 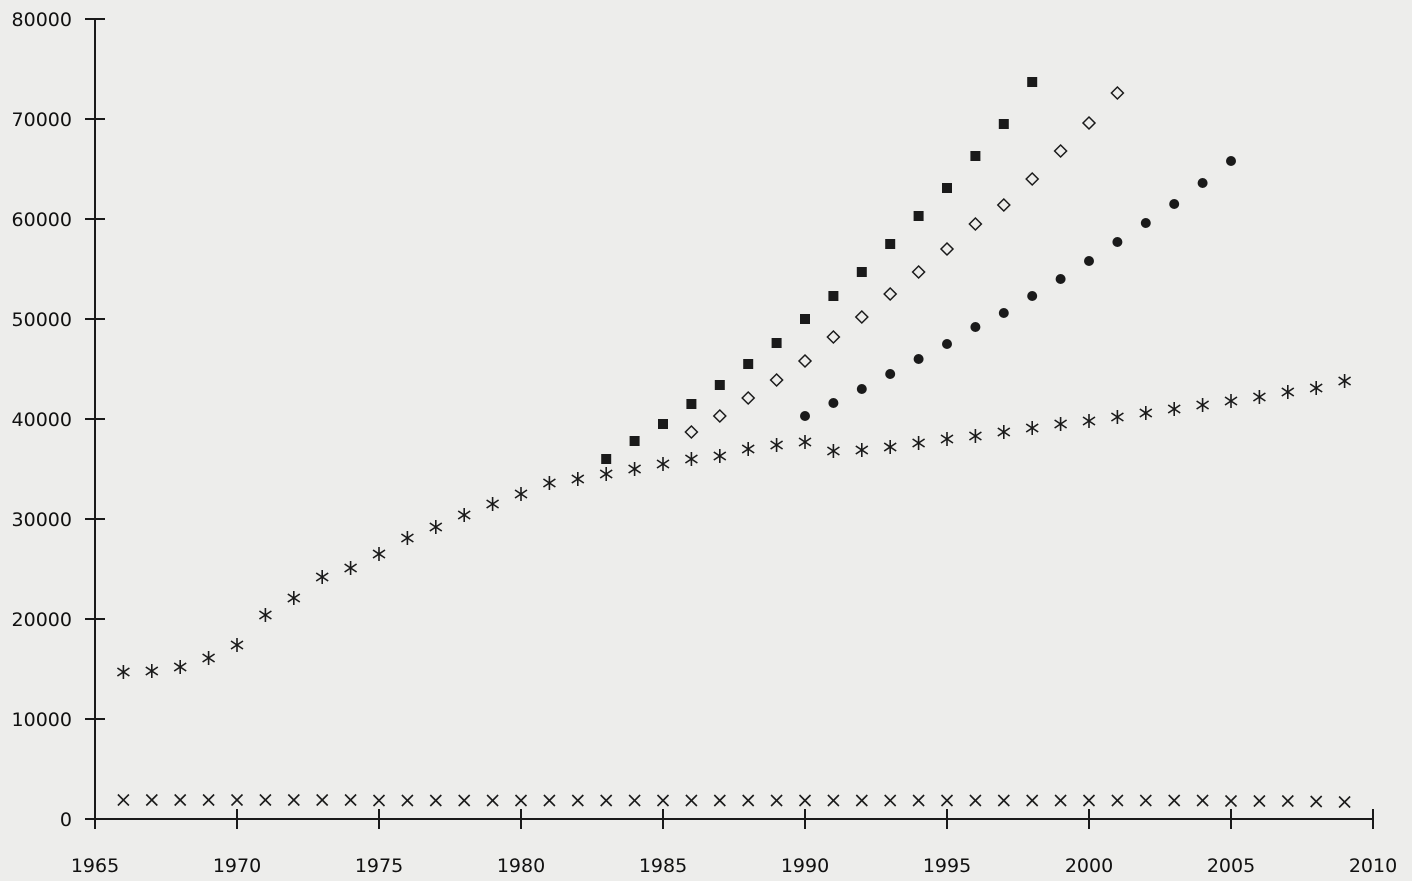 What do you see at coordinates (663, 866) in the screenshot?
I see `x-tick-label: 1985` at bounding box center [663, 866].